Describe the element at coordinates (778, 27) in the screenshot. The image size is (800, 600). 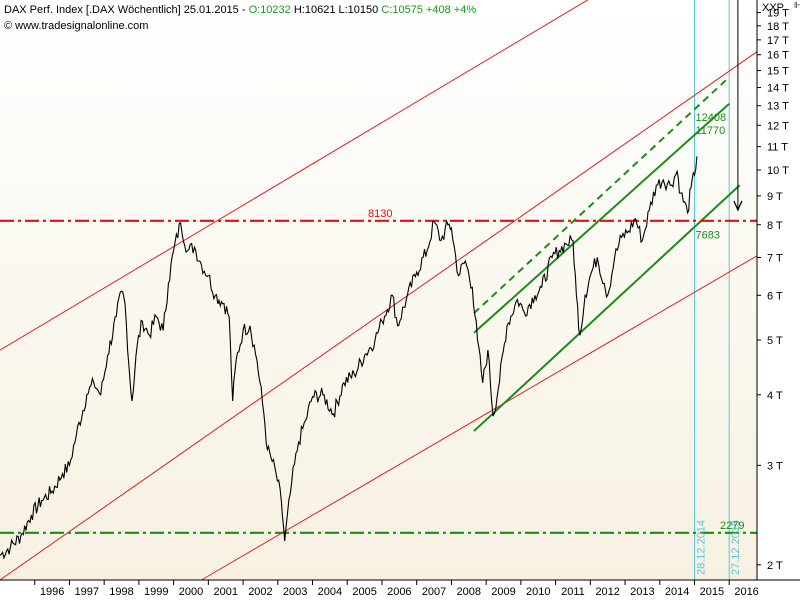
I see `y-tick-label: 18 T` at that location.